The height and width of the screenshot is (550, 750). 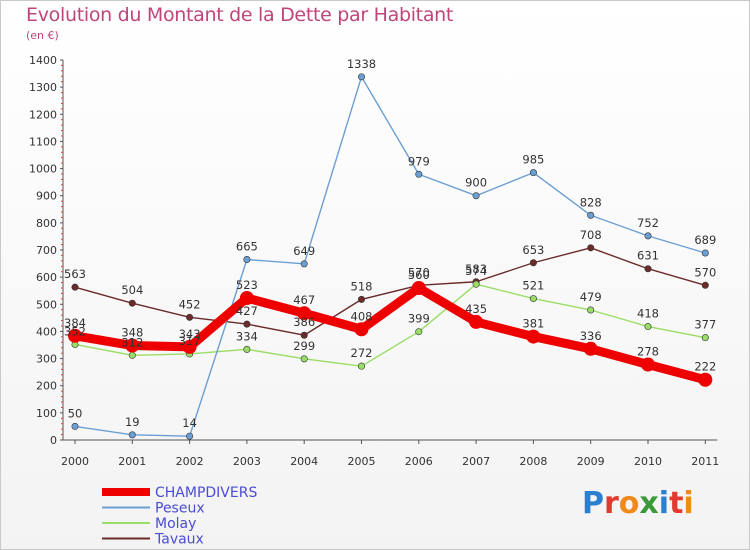 I want to click on y-tick-label: 700, so click(x=46, y=250).